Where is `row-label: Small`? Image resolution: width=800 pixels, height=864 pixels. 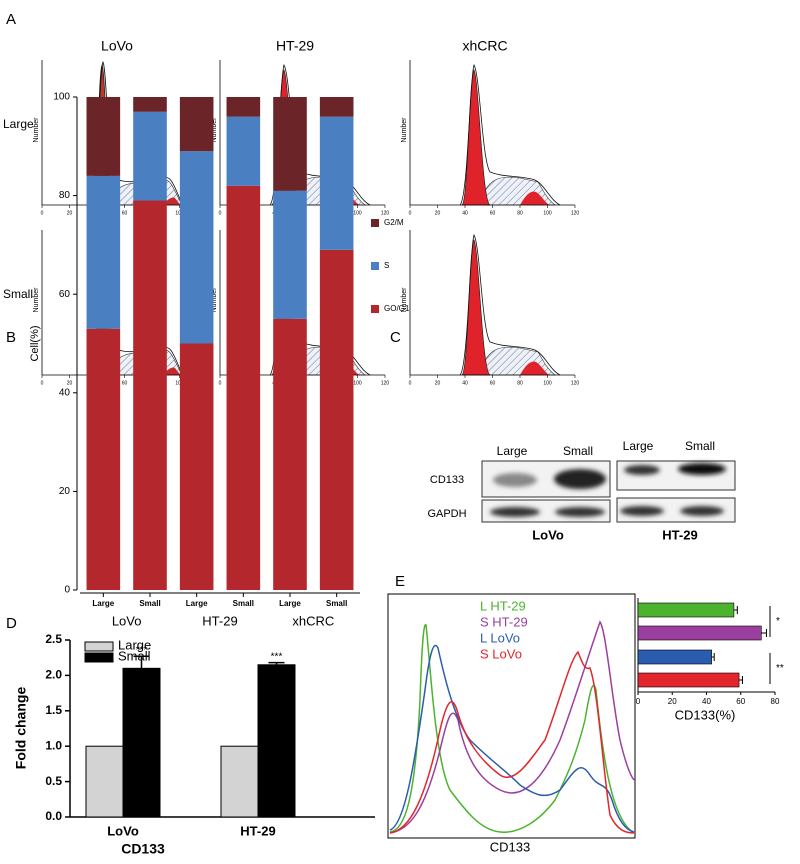 row-label: Small is located at coordinates (18, 294).